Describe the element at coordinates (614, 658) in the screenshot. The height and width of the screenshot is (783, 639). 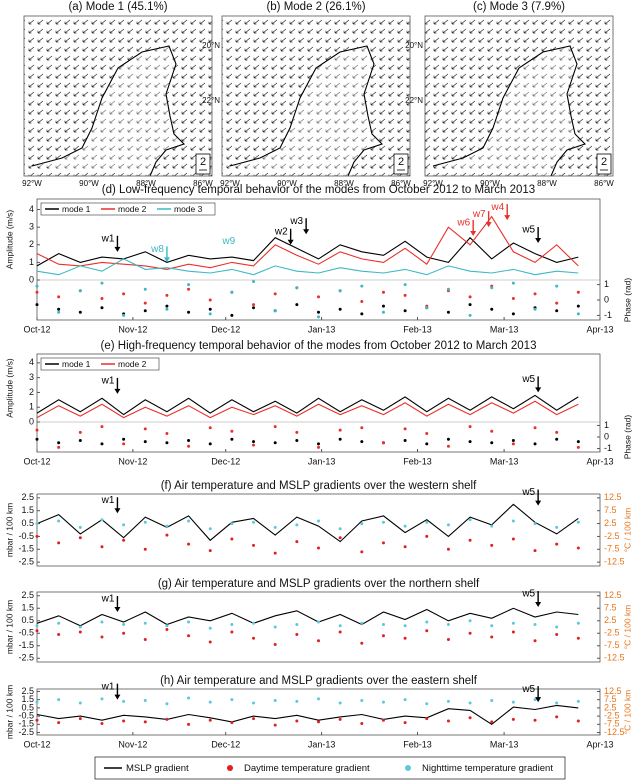
I see `y2-tick-label: -12.5` at that location.